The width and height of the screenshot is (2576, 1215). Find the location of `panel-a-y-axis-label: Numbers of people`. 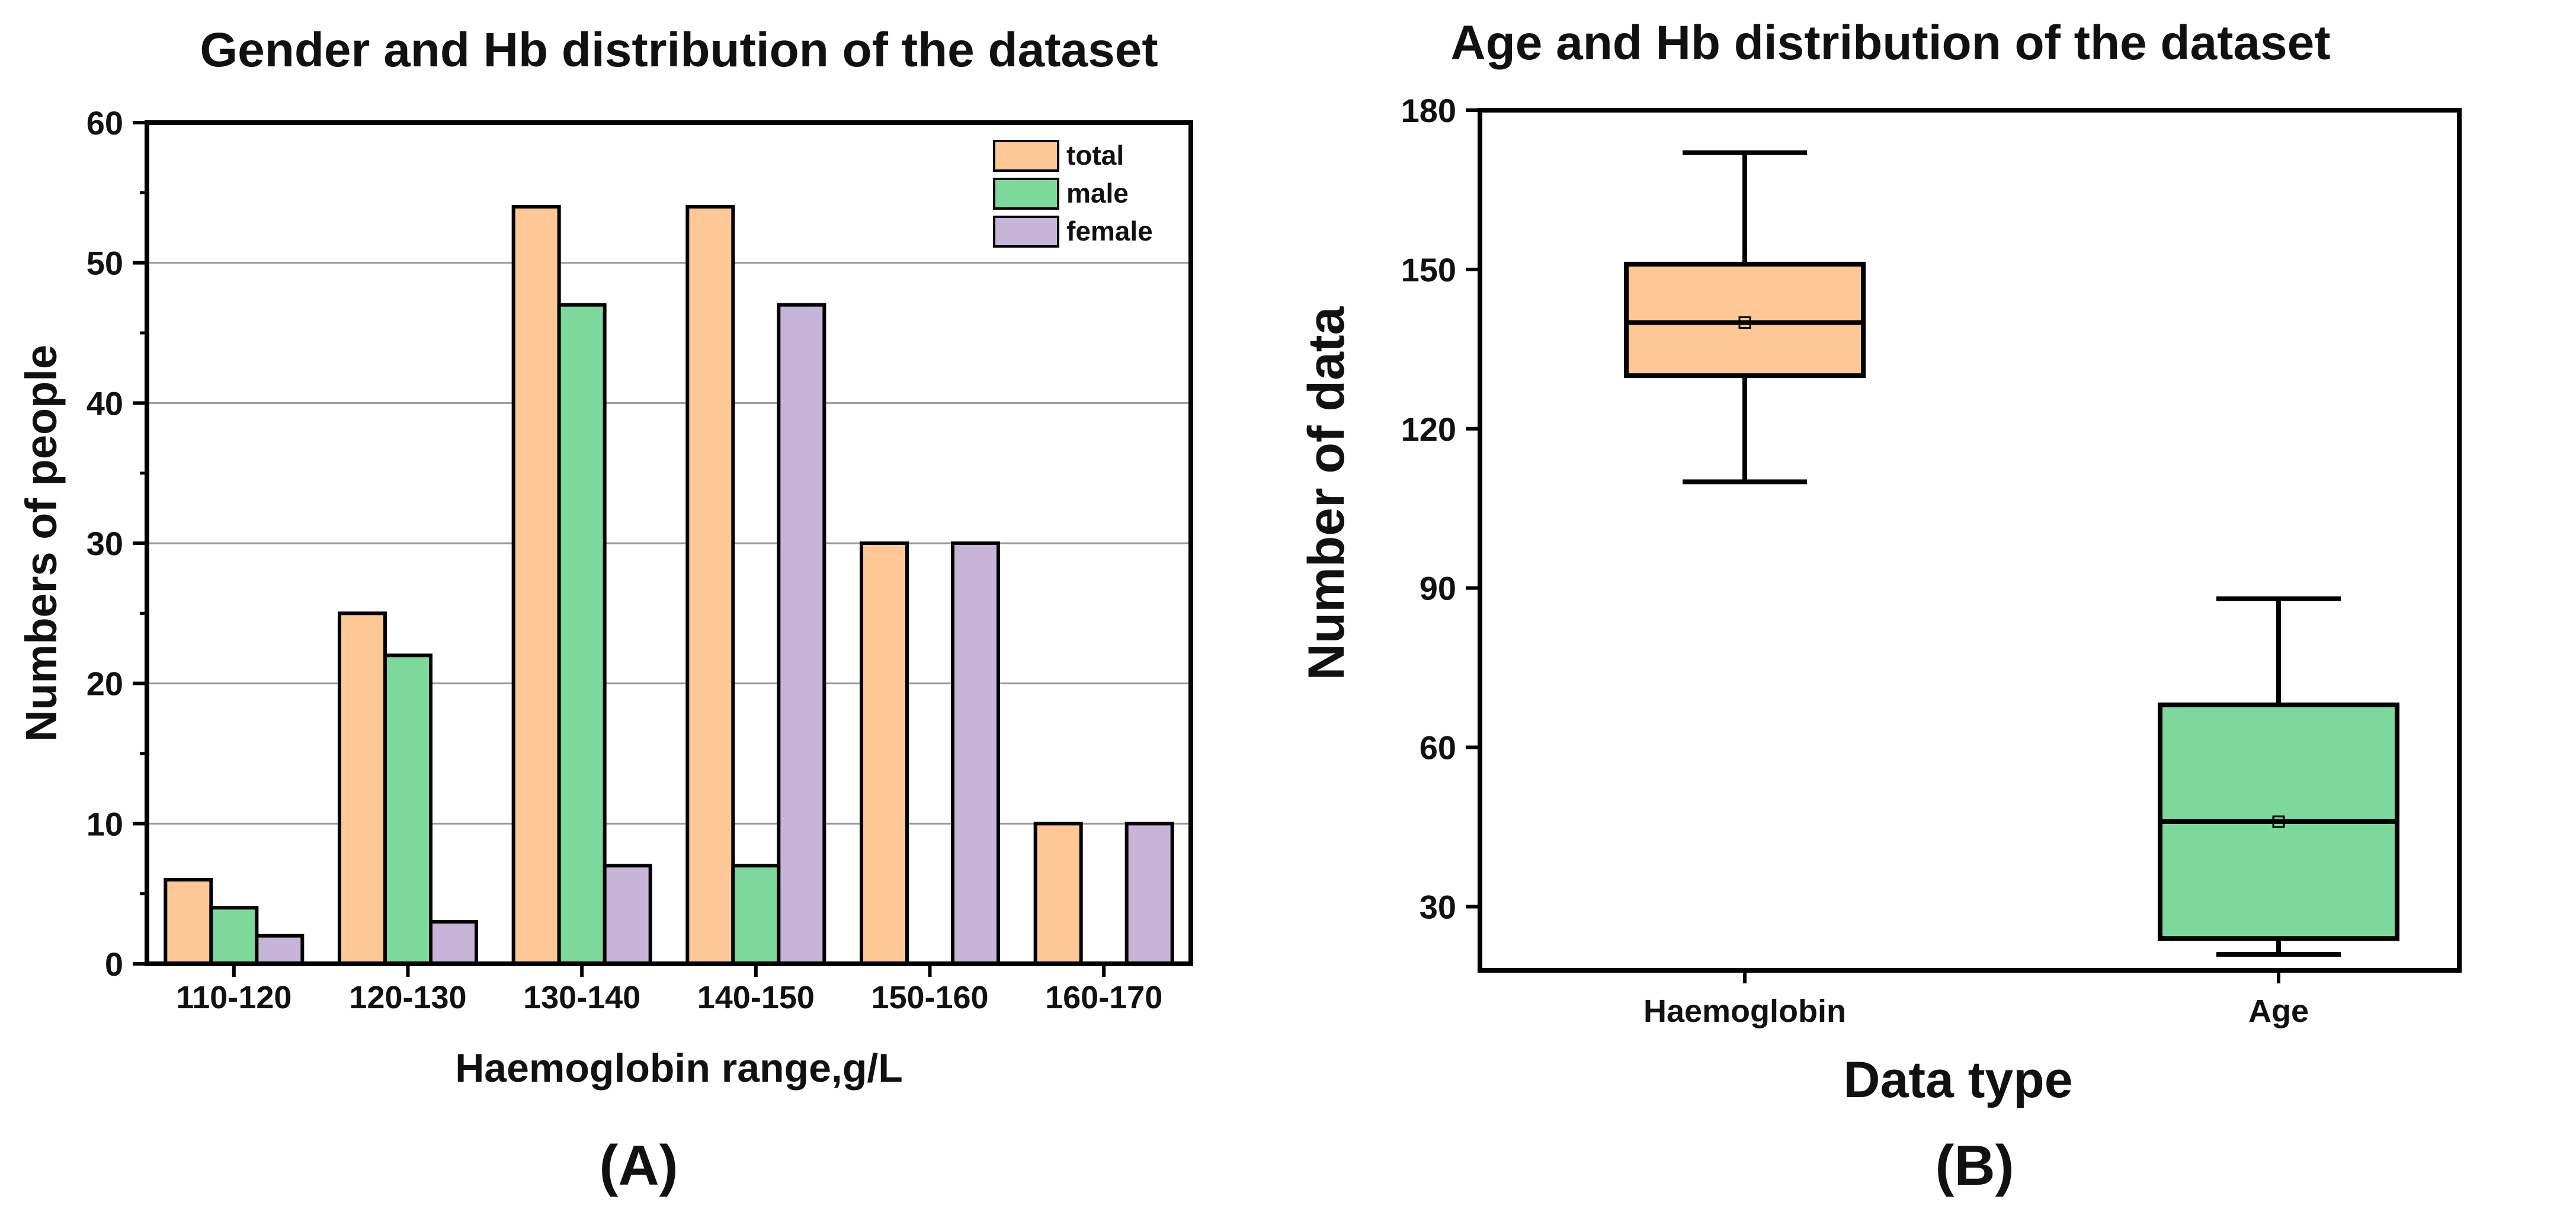

panel-a-y-axis-label: Numbers of people is located at coordinates (41, 543).